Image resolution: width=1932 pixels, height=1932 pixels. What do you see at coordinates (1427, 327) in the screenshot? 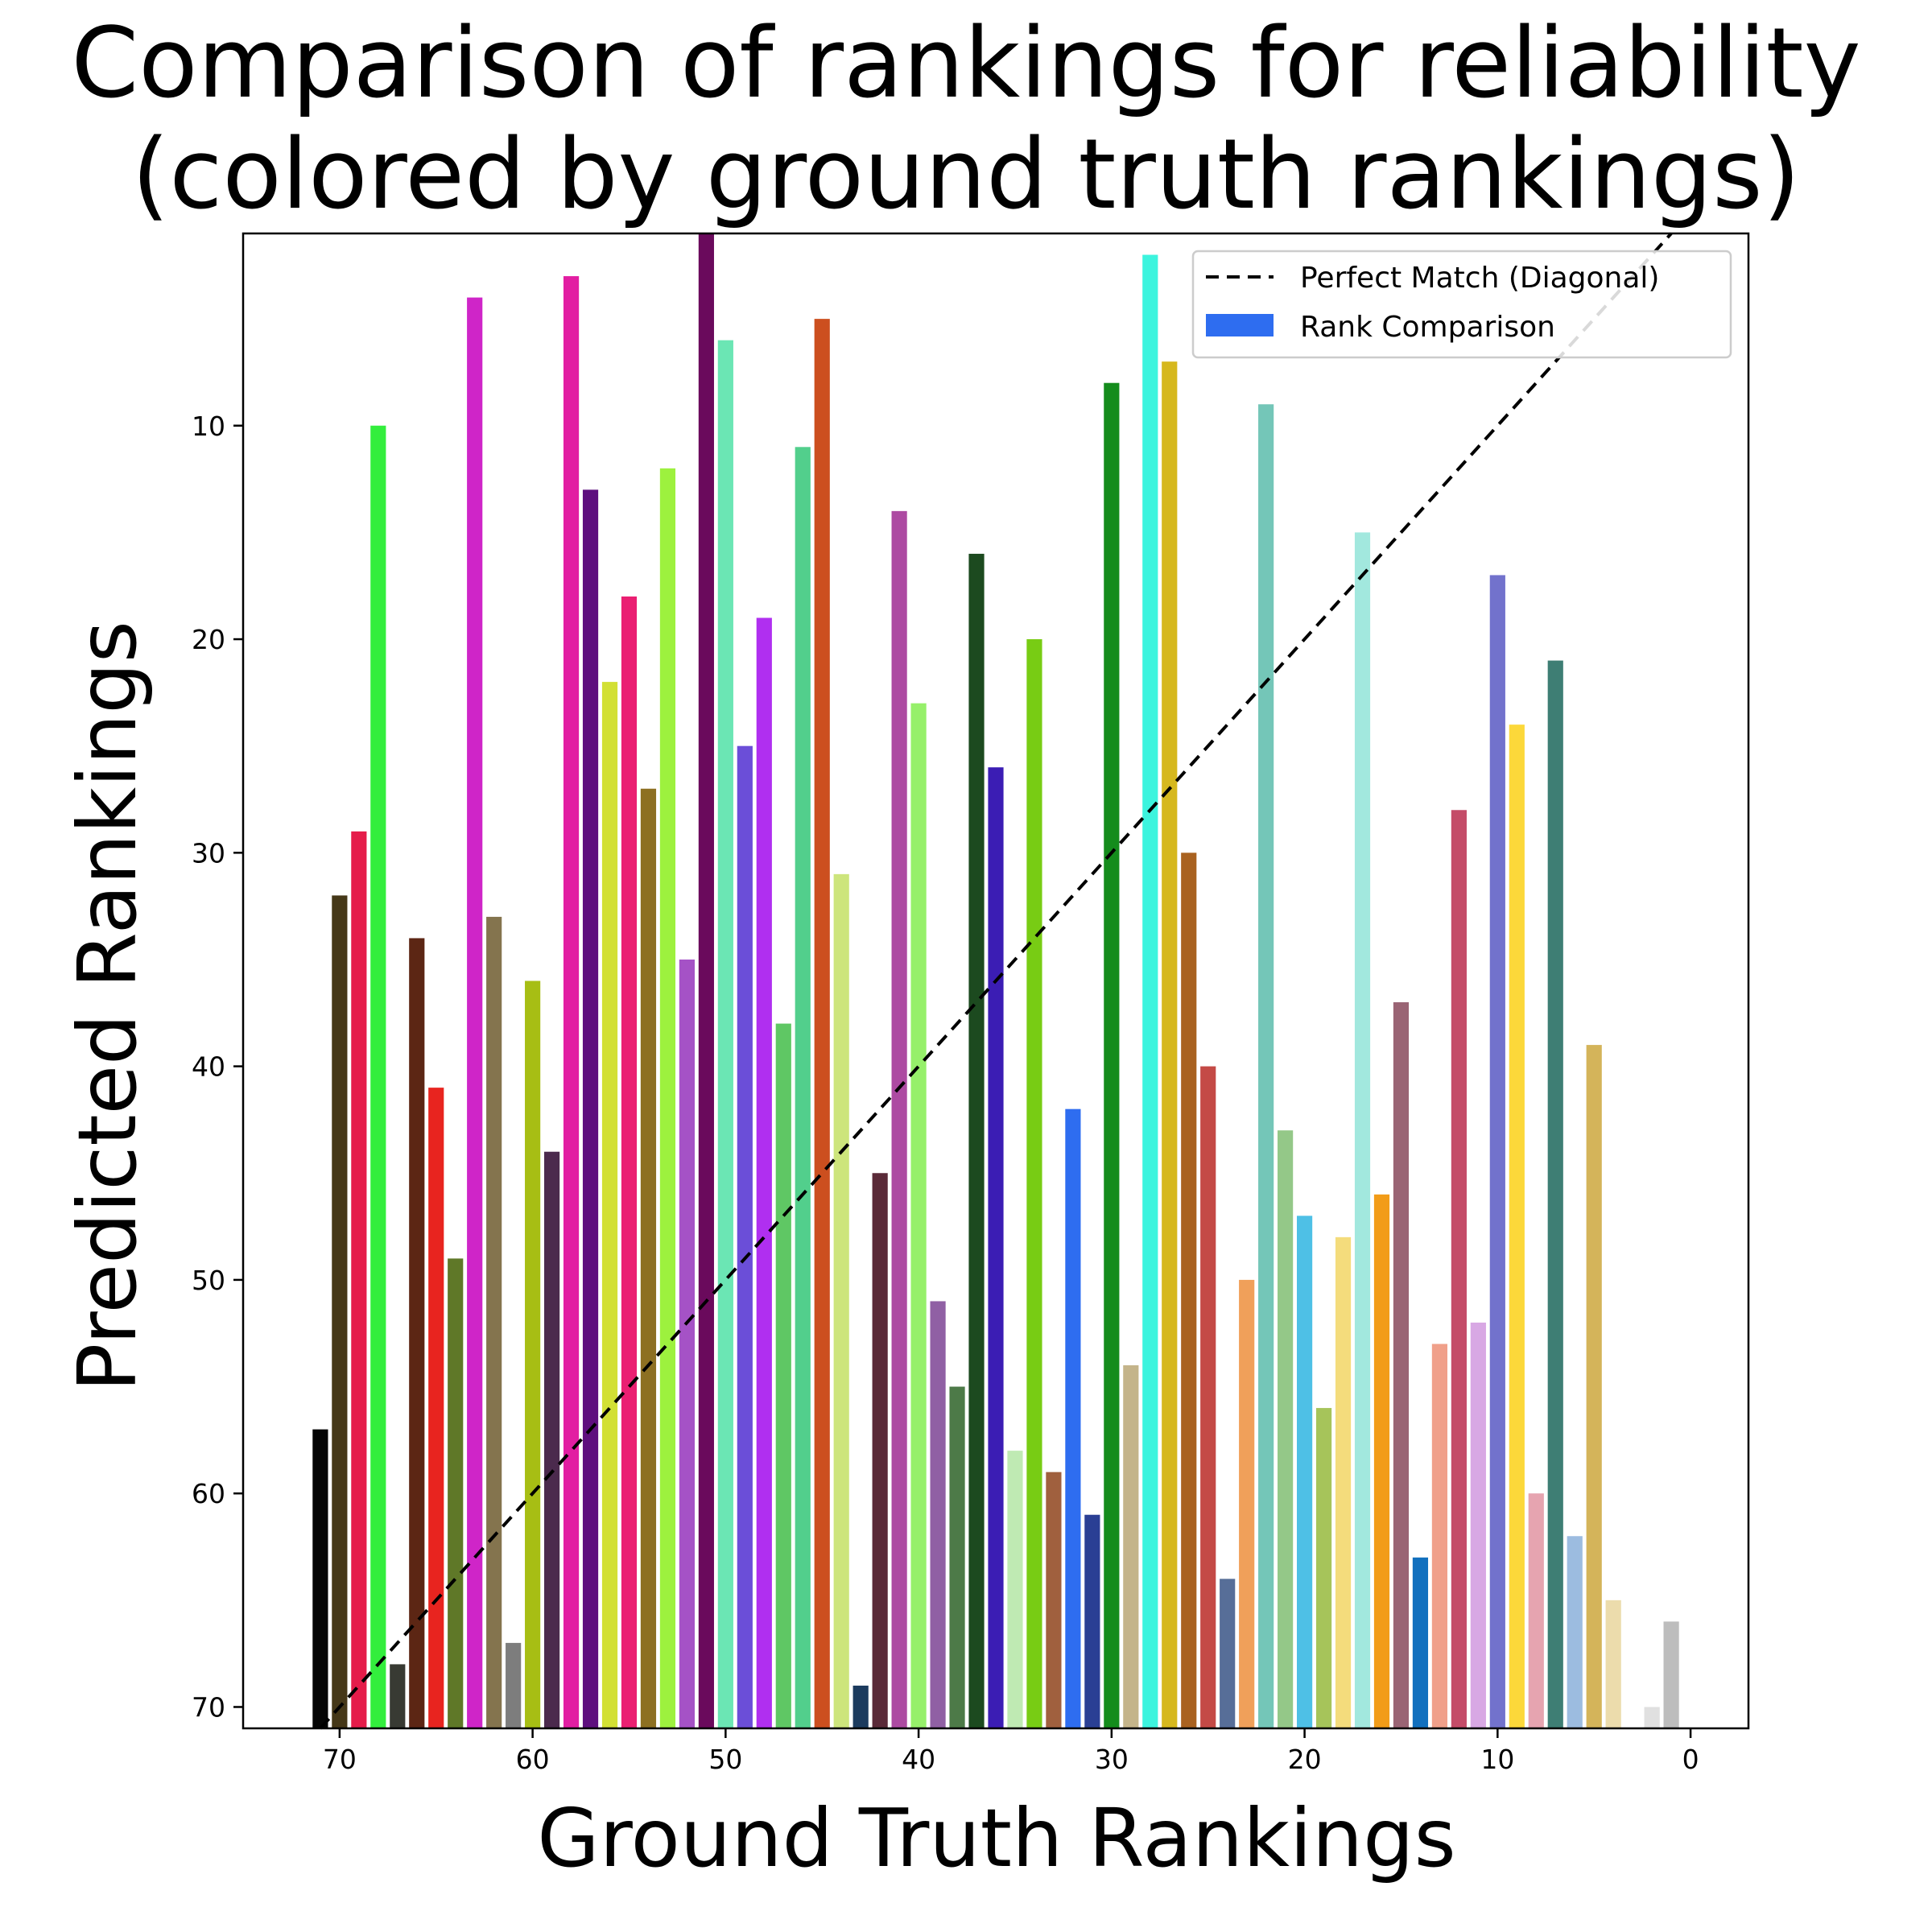
I see `legend-label-rank: Rank Comparison` at bounding box center [1427, 327].